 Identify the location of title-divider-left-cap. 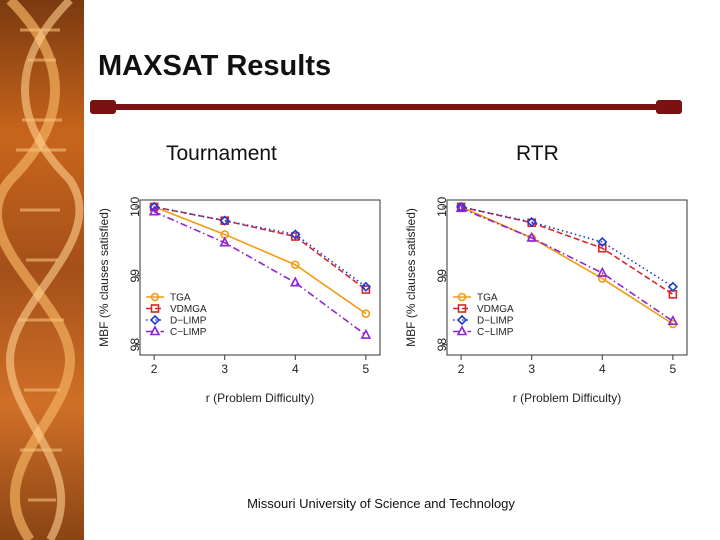
(103, 107).